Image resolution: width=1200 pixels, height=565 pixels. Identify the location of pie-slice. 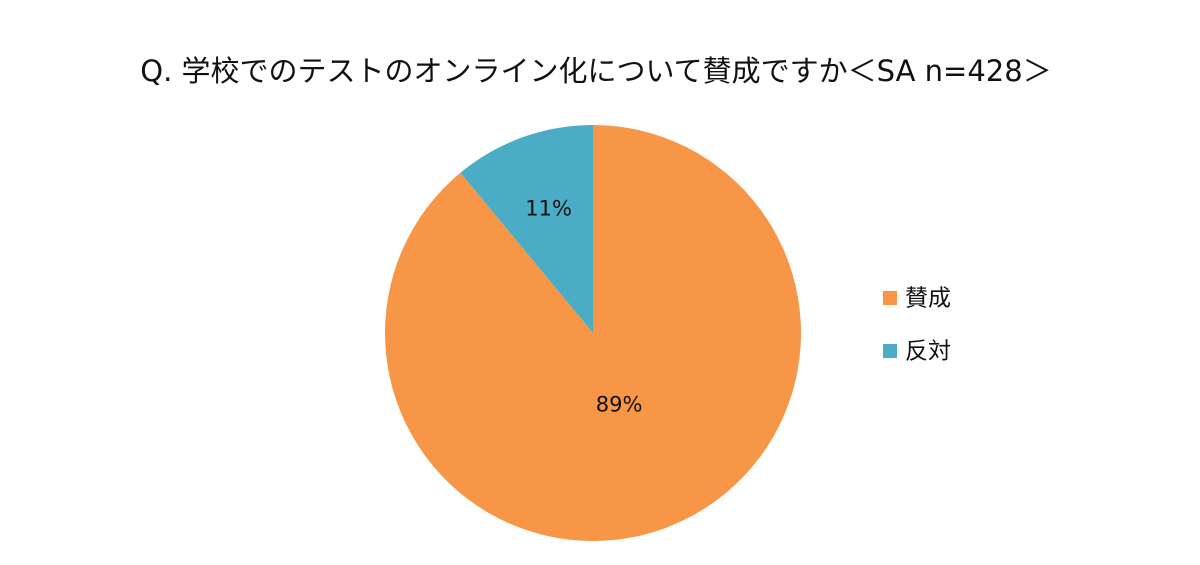
(526, 229).